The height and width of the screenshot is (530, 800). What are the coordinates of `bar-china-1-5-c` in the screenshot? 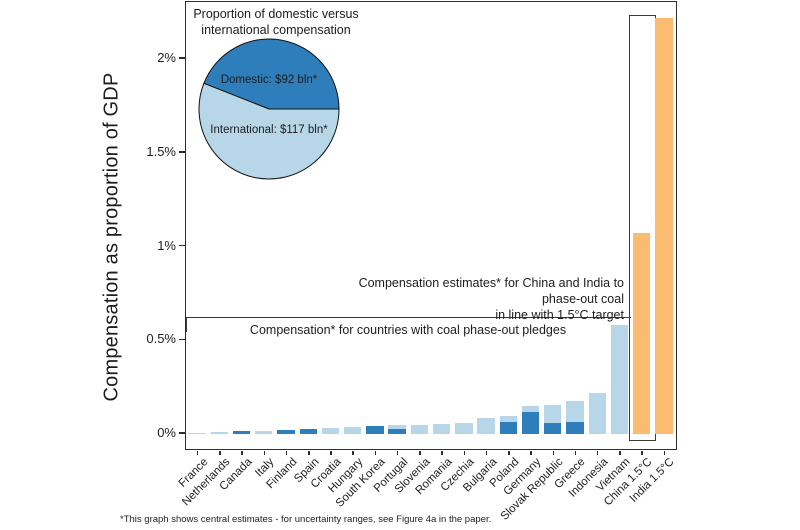 It's located at (641, 333).